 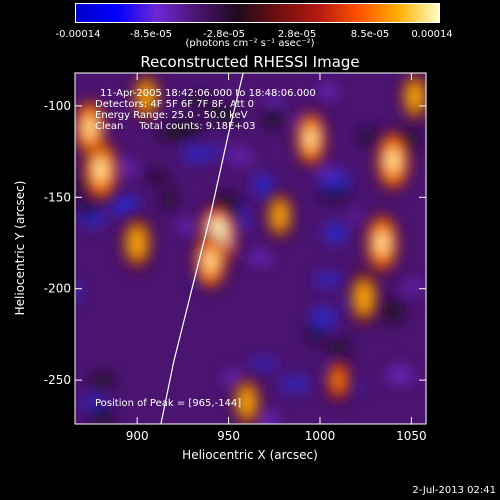 What do you see at coordinates (250, 455) in the screenshot?
I see `x-axis-label: Heliocentric X (arcsec)` at bounding box center [250, 455].